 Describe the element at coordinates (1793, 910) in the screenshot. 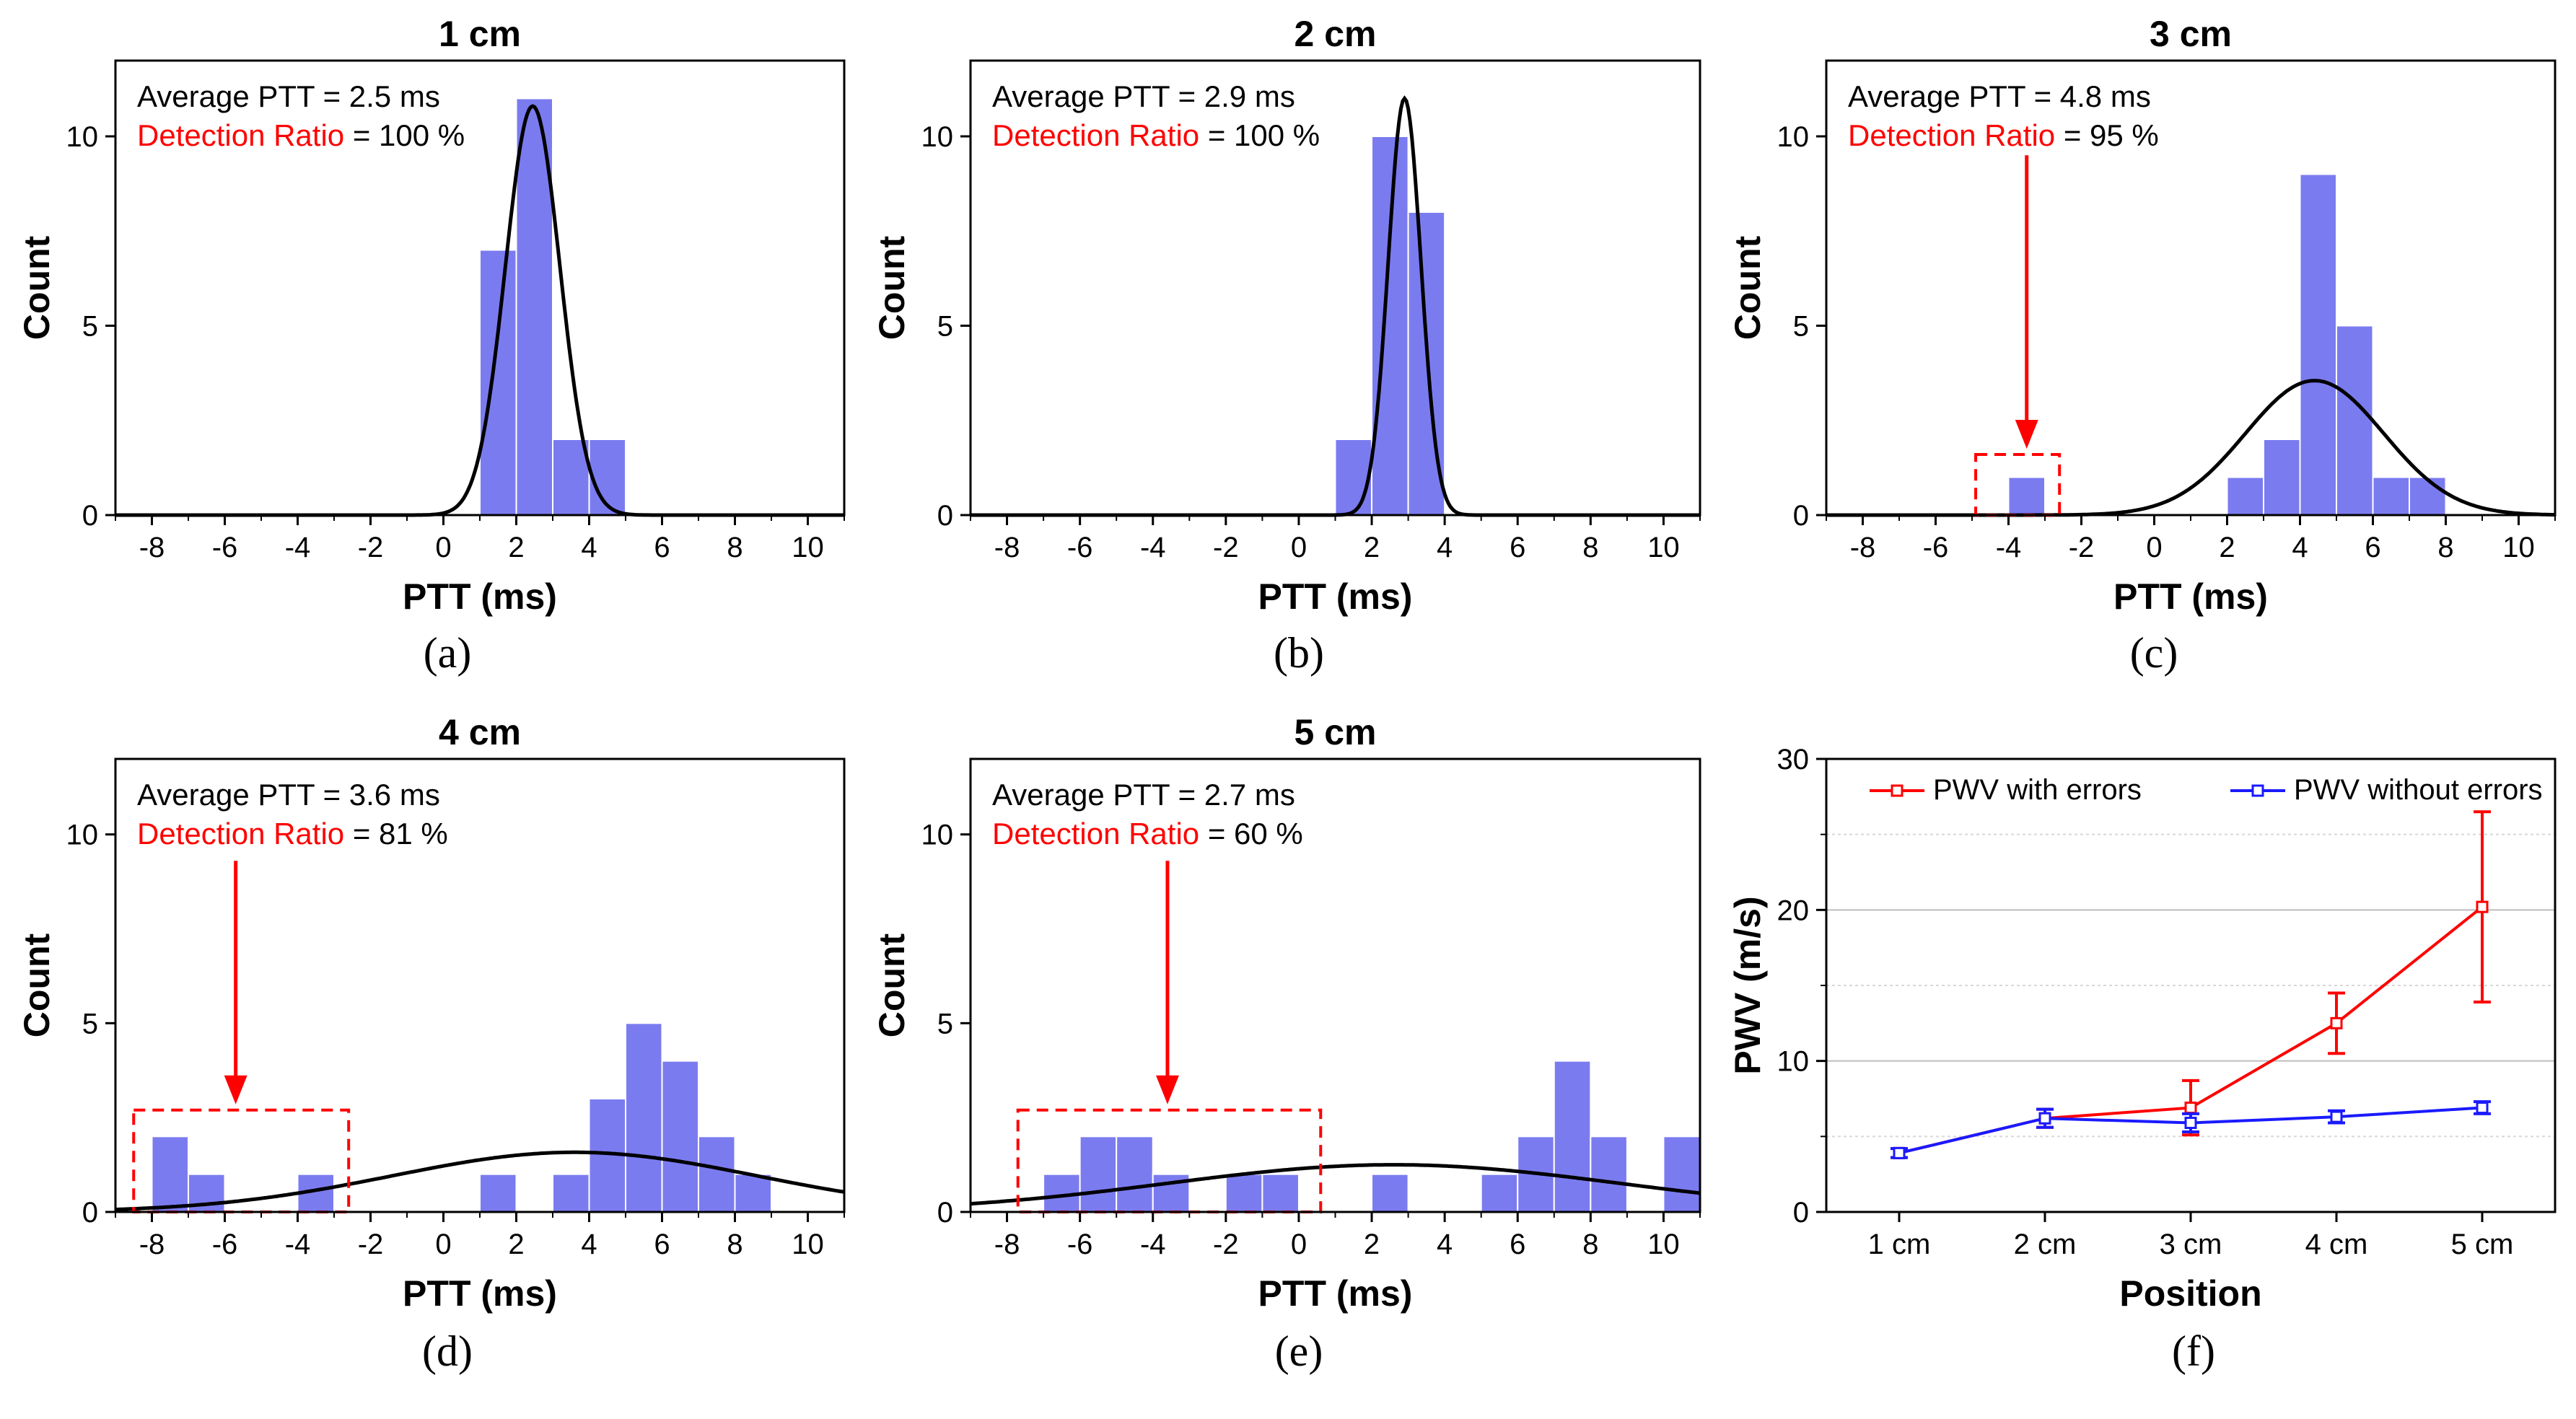

I see `y-tick-label: 20` at that location.